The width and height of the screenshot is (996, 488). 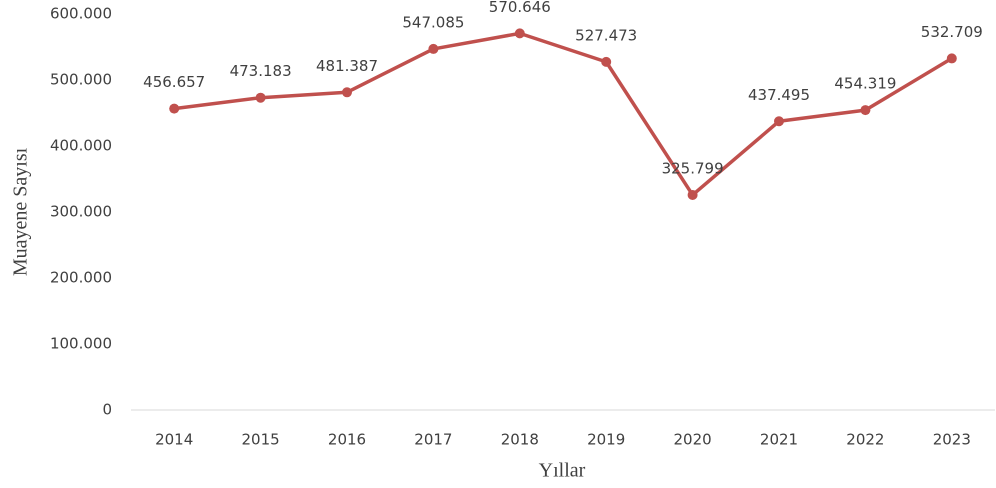 I want to click on y-tick-label: 400.000, so click(x=81, y=146).